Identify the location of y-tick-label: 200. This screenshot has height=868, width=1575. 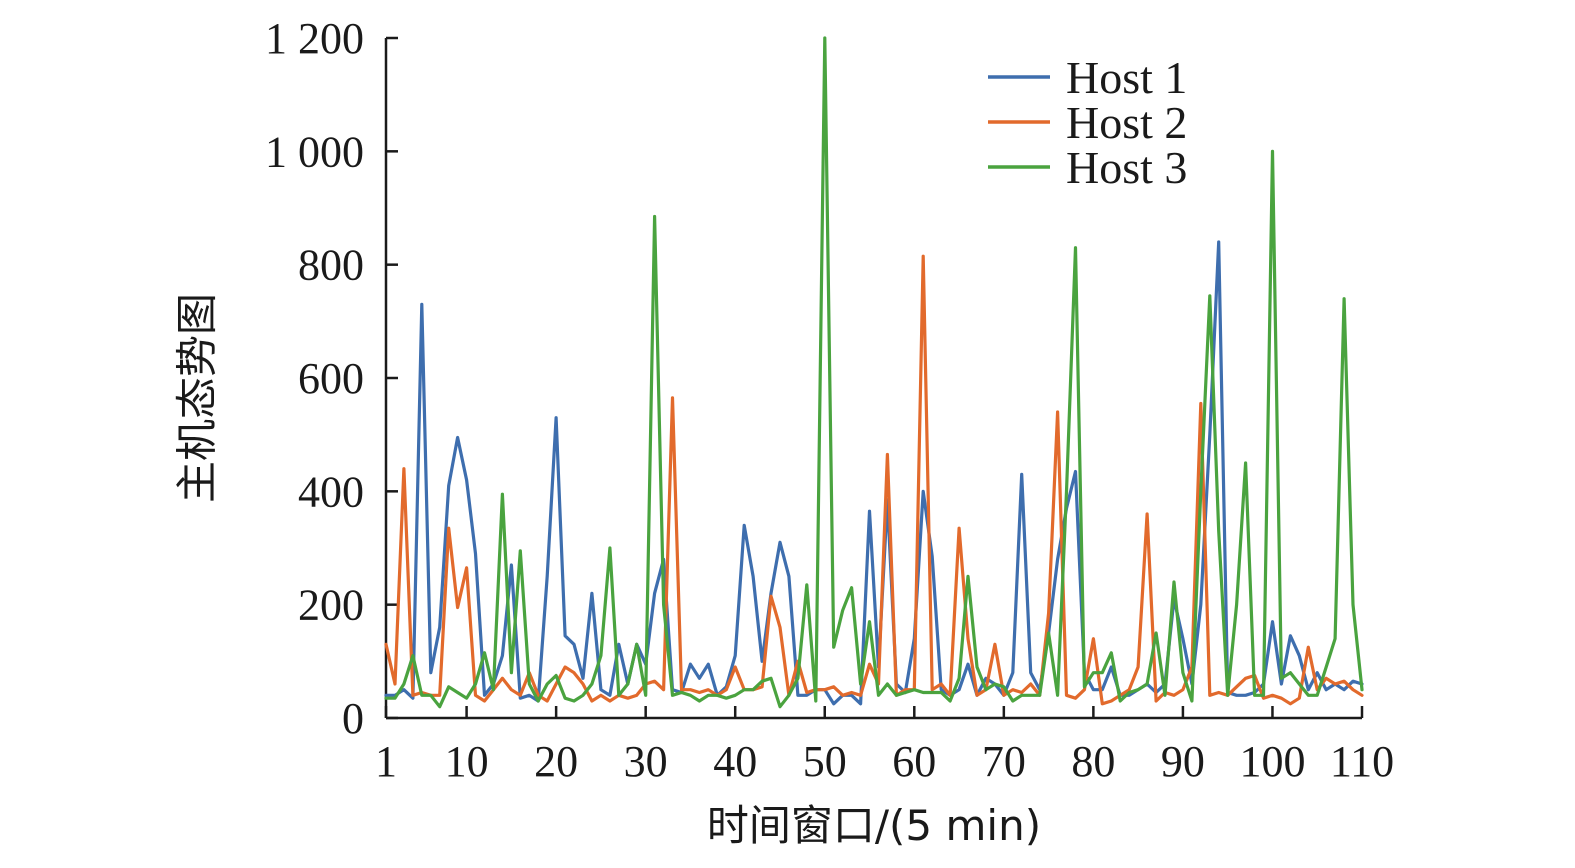
(331, 605).